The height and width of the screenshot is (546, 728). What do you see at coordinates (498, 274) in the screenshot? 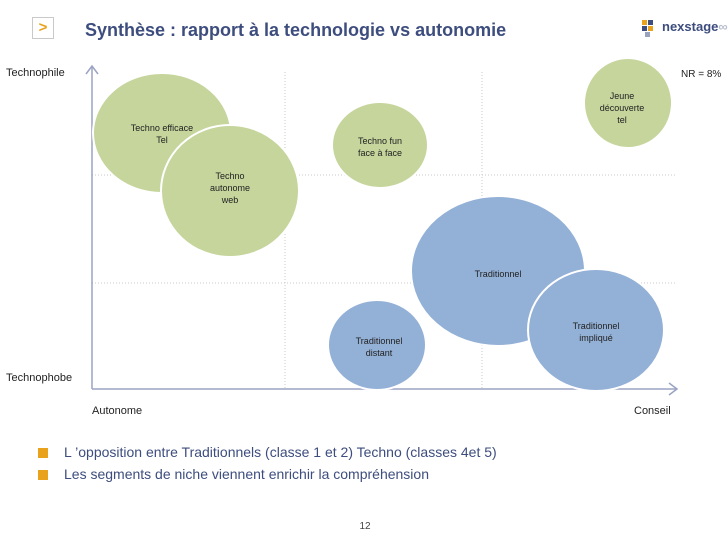
I see `bubble-label-traditionnel: Traditionnel` at bounding box center [498, 274].